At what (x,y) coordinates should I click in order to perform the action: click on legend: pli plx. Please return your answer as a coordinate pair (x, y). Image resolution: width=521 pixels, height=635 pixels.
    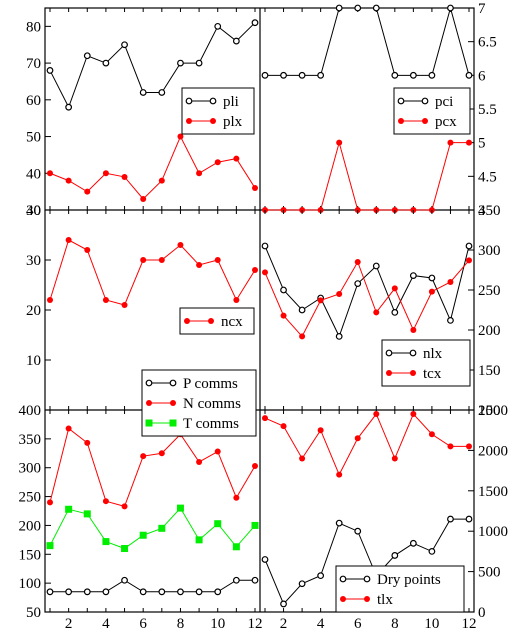
    Looking at the image, I should click on (218, 111).